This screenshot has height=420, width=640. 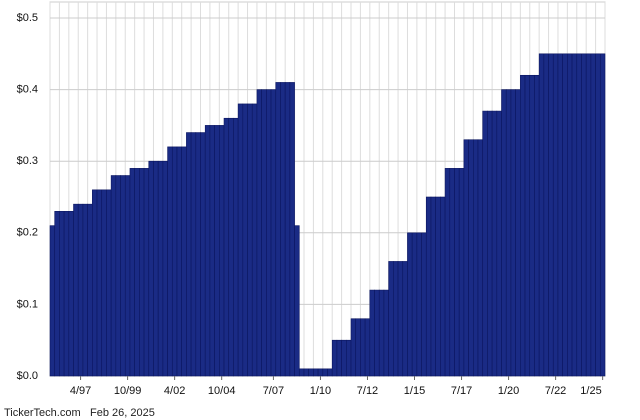 I want to click on x-tick-label: 1/15, so click(x=414, y=391).